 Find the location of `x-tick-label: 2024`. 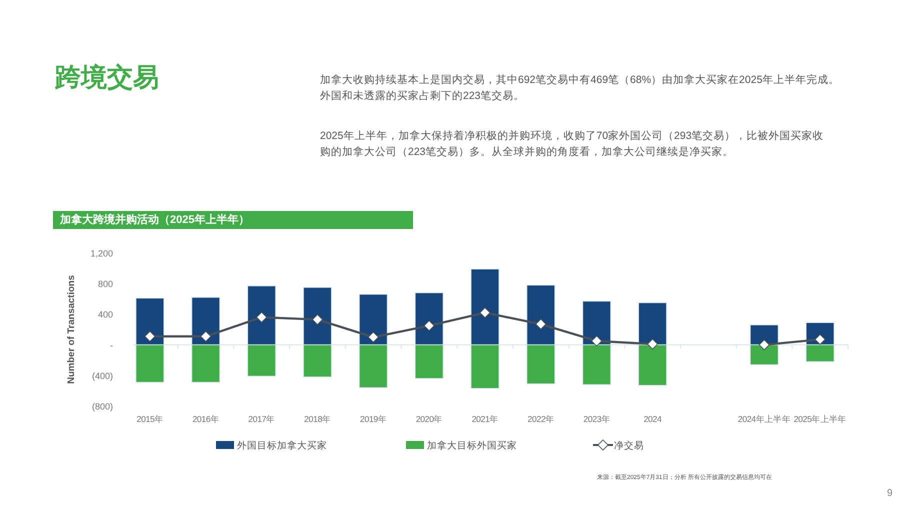

x-tick-label: 2024 is located at coordinates (653, 419).